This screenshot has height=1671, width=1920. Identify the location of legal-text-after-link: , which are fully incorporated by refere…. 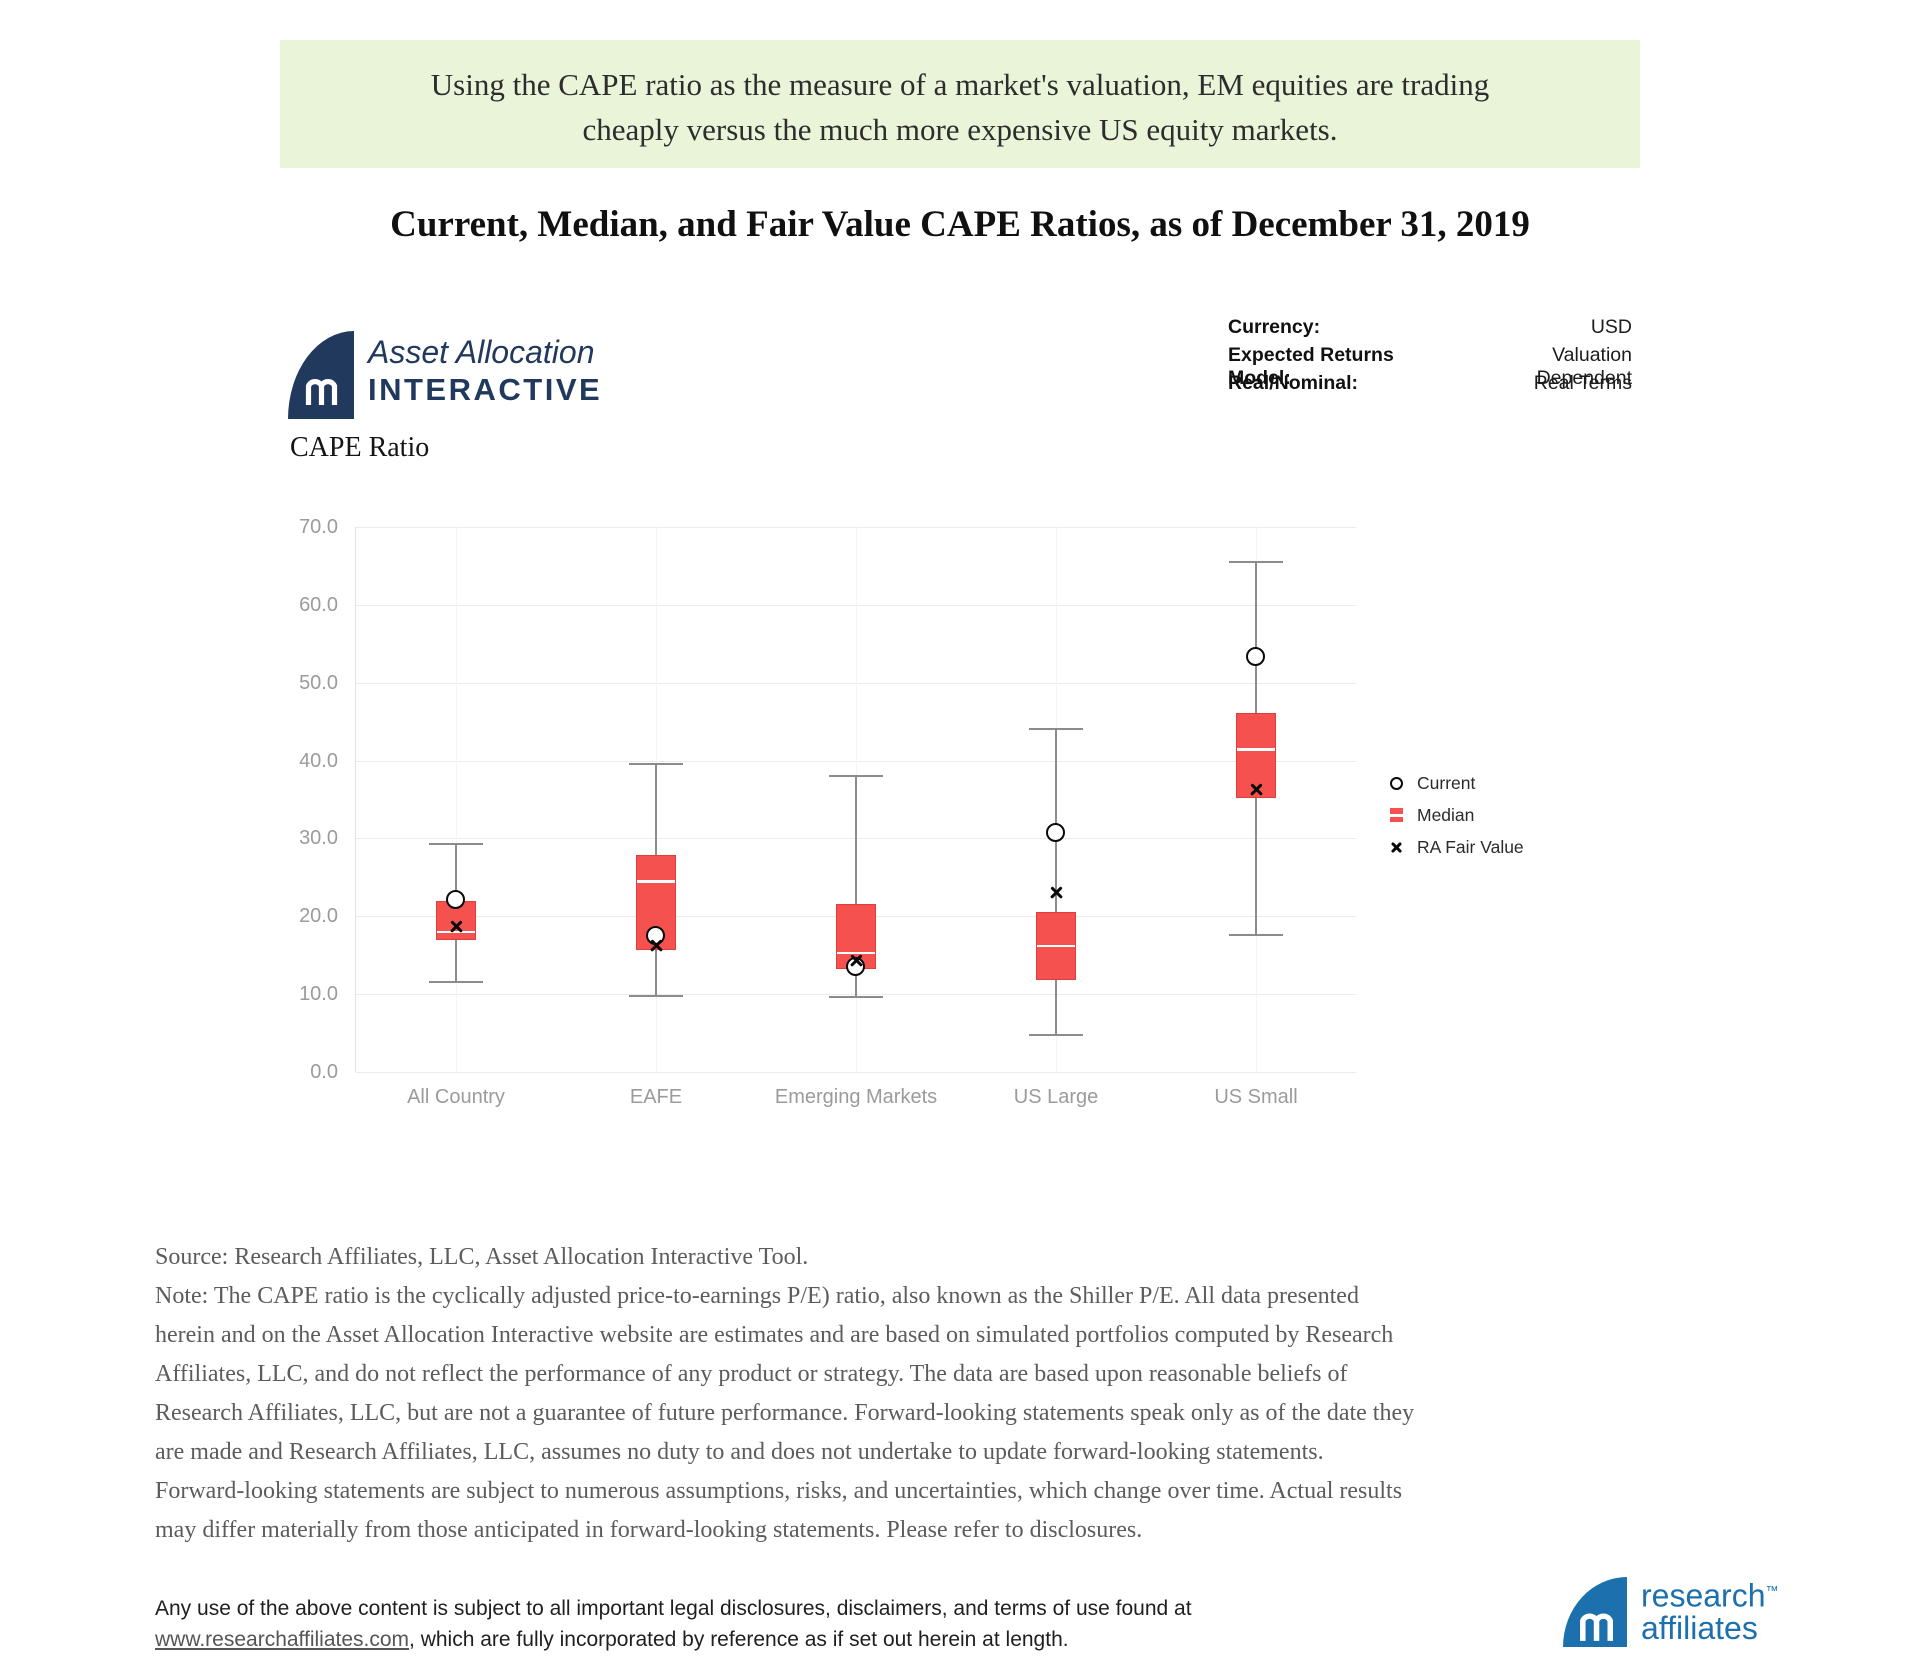
(739, 1639).